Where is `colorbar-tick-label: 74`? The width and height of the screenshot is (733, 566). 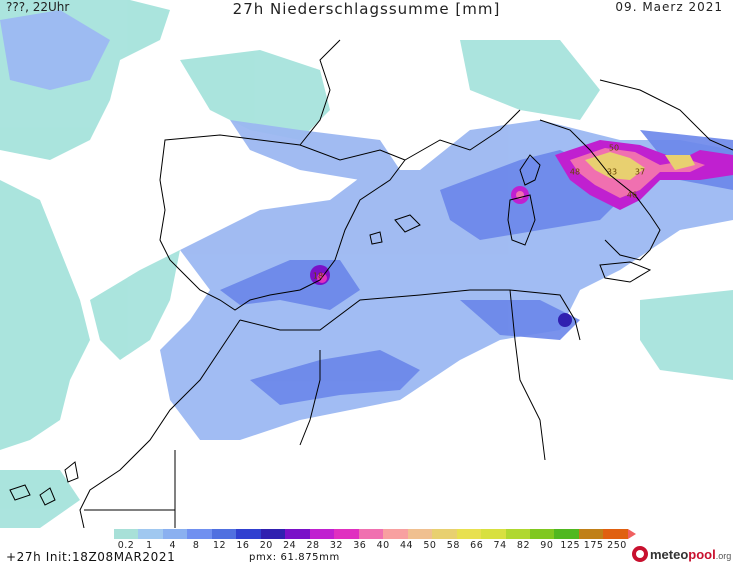
colorbar-tick-label: 74 is located at coordinates (500, 545).